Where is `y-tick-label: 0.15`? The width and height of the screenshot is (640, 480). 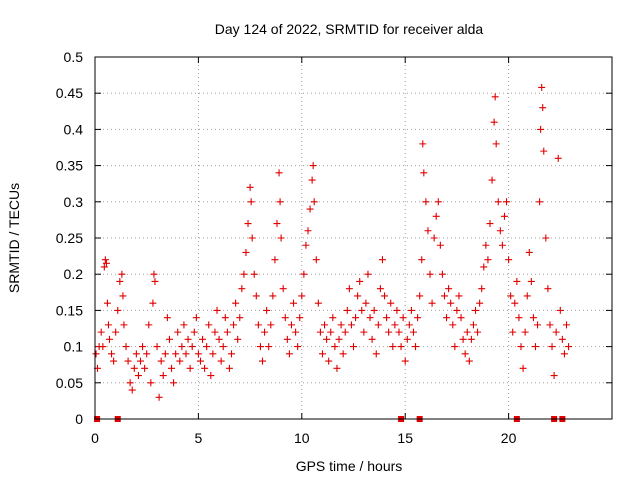 y-tick-label: 0.15 is located at coordinates (69, 310).